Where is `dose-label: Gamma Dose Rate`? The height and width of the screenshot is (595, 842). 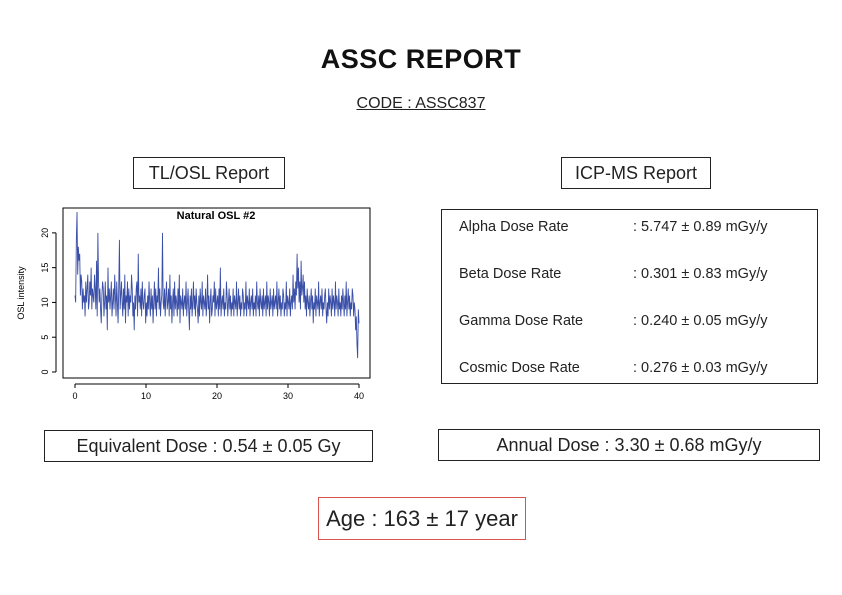
dose-label: Gamma Dose Rate is located at coordinates (521, 321).